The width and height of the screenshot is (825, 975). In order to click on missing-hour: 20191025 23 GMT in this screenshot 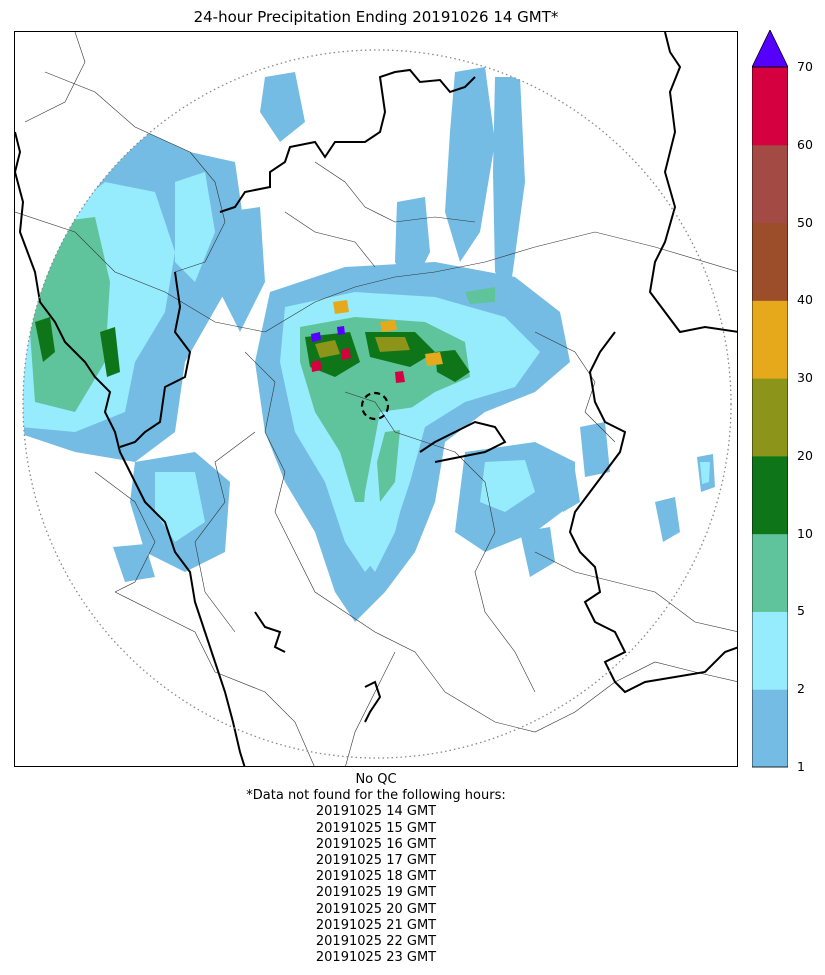, I will do `click(376, 958)`.